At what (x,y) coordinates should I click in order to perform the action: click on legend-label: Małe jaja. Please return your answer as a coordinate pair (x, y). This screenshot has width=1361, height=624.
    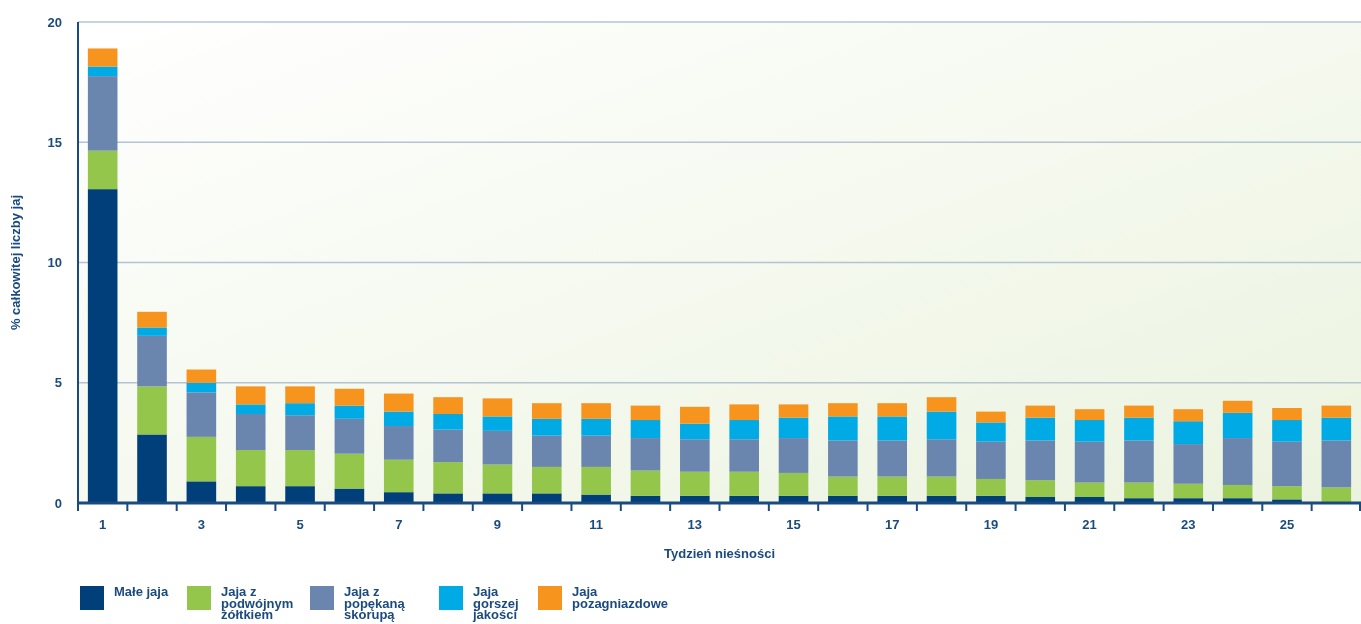
    Looking at the image, I should click on (141, 591).